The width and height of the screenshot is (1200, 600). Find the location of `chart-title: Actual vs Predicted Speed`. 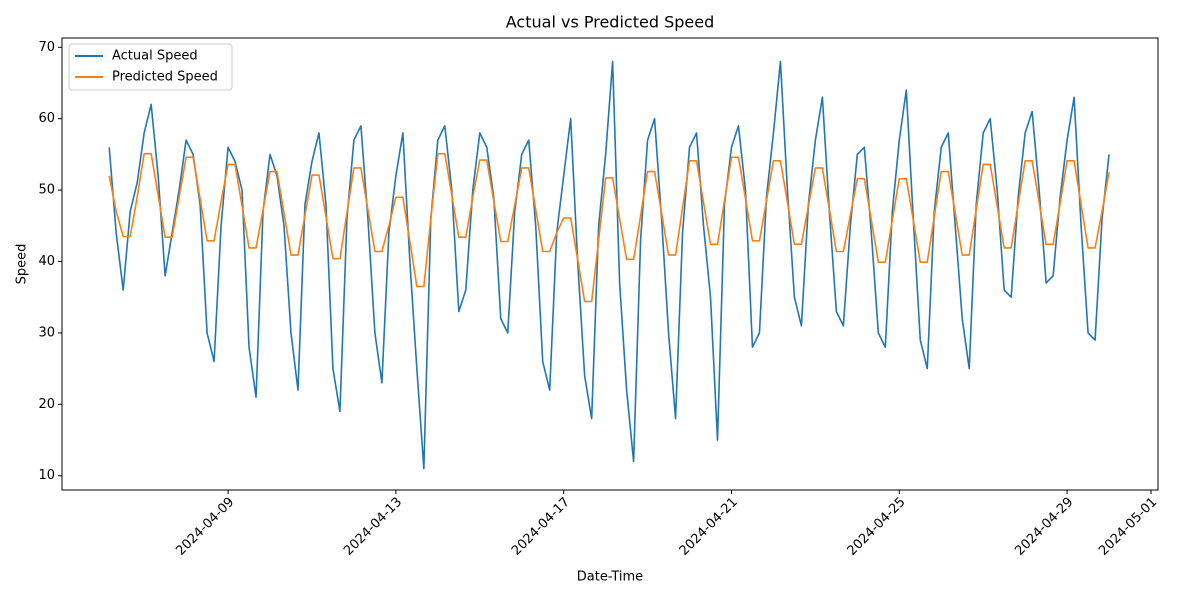

chart-title: Actual vs Predicted Speed is located at coordinates (610, 22).